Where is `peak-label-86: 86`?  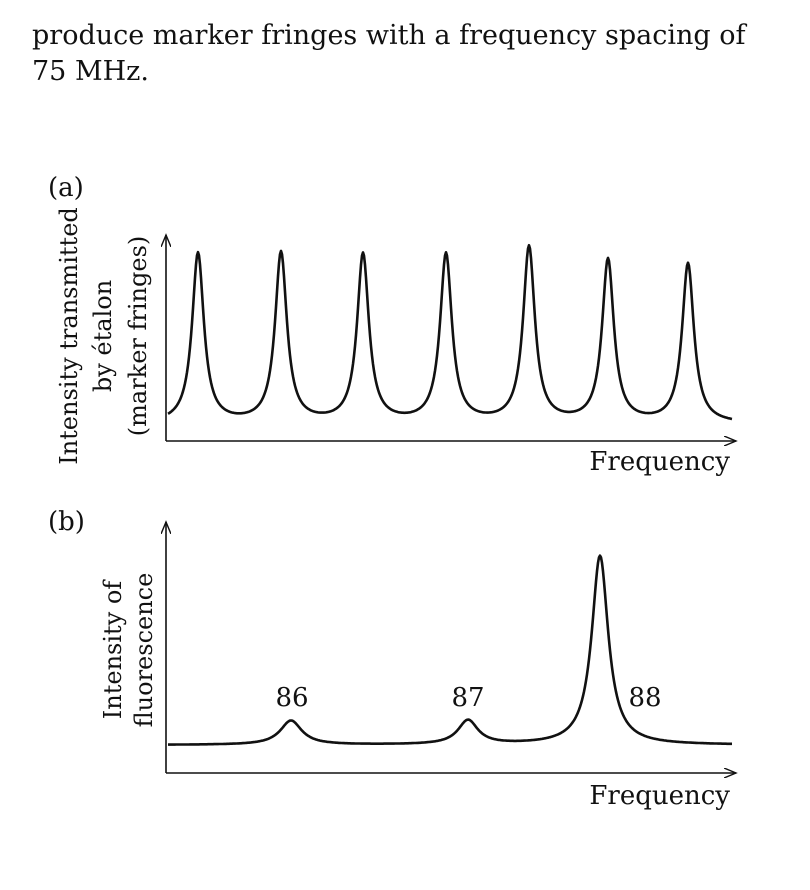
peak-label-86: 86 is located at coordinates (291, 698).